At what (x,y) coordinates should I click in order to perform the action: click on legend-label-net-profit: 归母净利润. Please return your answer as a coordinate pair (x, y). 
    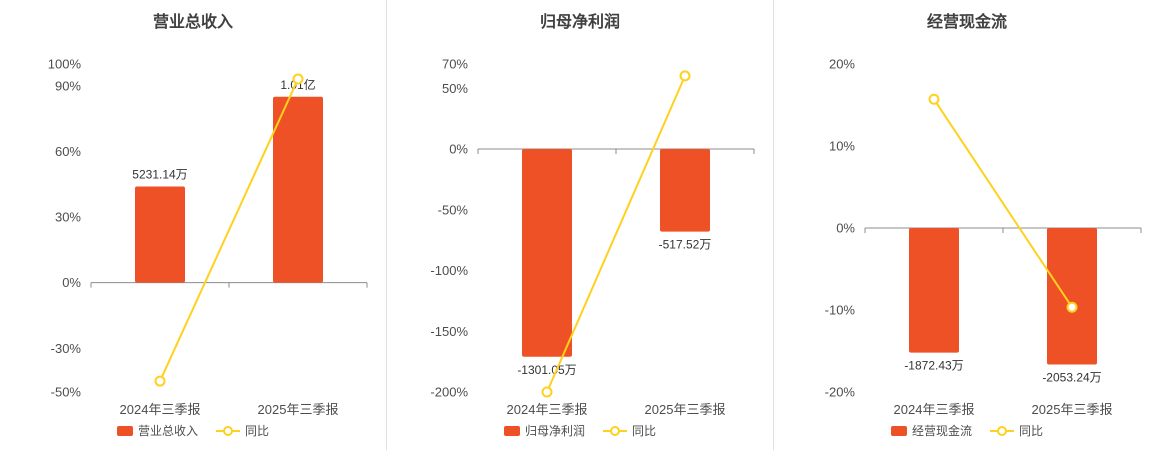
    Looking at the image, I should click on (554, 431).